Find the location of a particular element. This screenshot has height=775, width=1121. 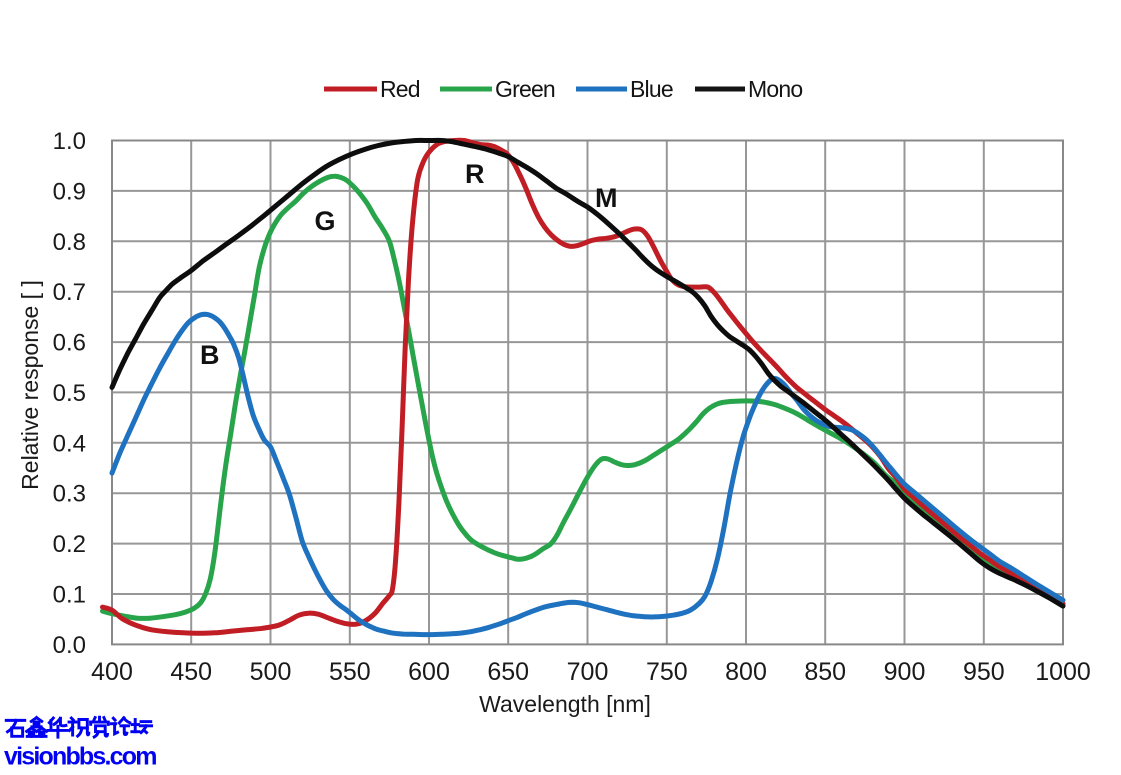

svg-text: 0.9 is located at coordinates (69, 191).